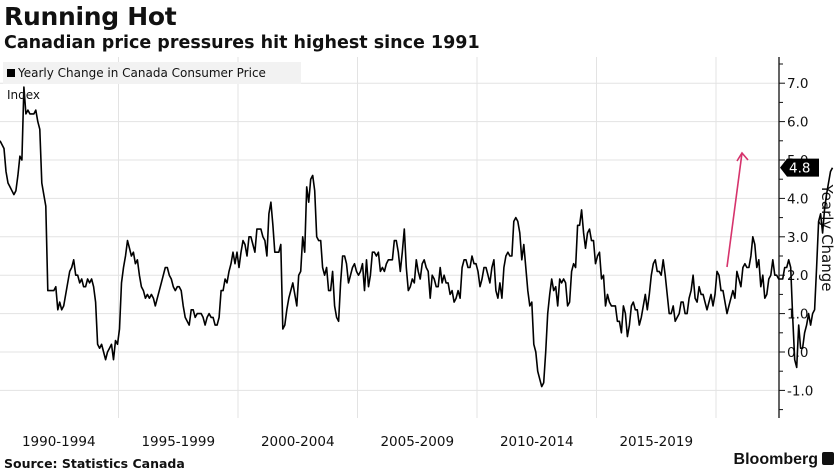 The width and height of the screenshot is (840, 473). Describe the element at coordinates (828, 458) in the screenshot. I see `bloomberg-icon` at that location.